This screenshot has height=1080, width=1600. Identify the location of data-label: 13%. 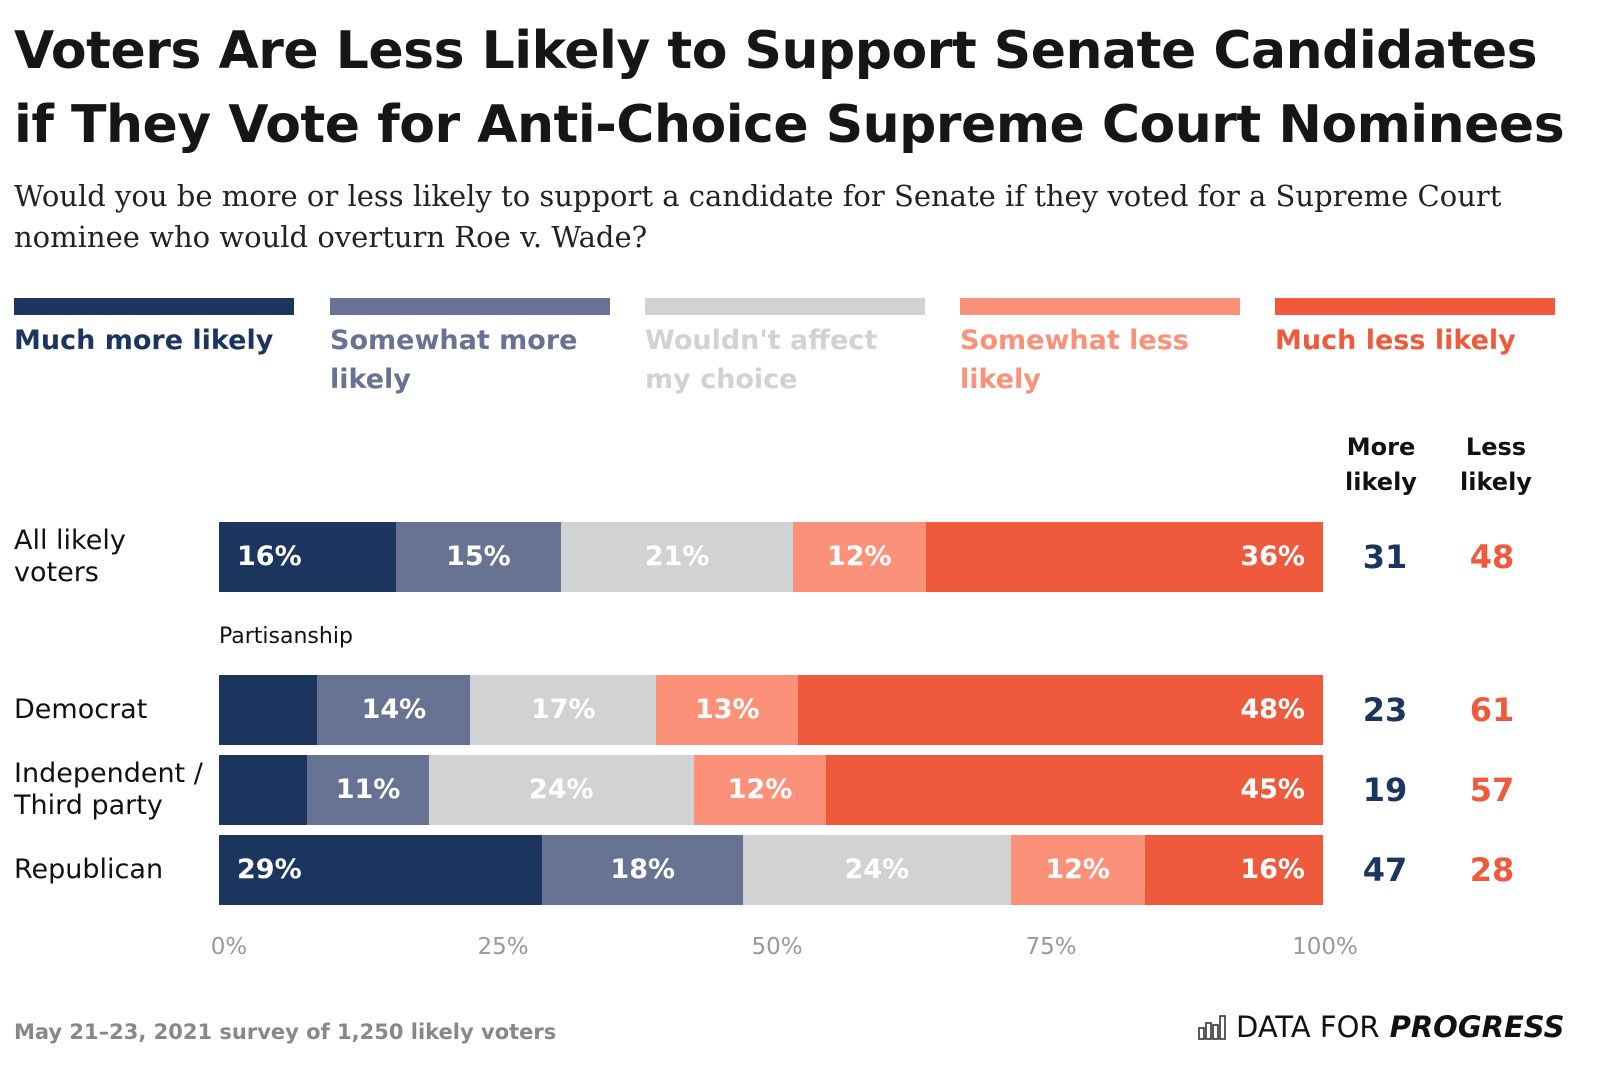
(727, 709).